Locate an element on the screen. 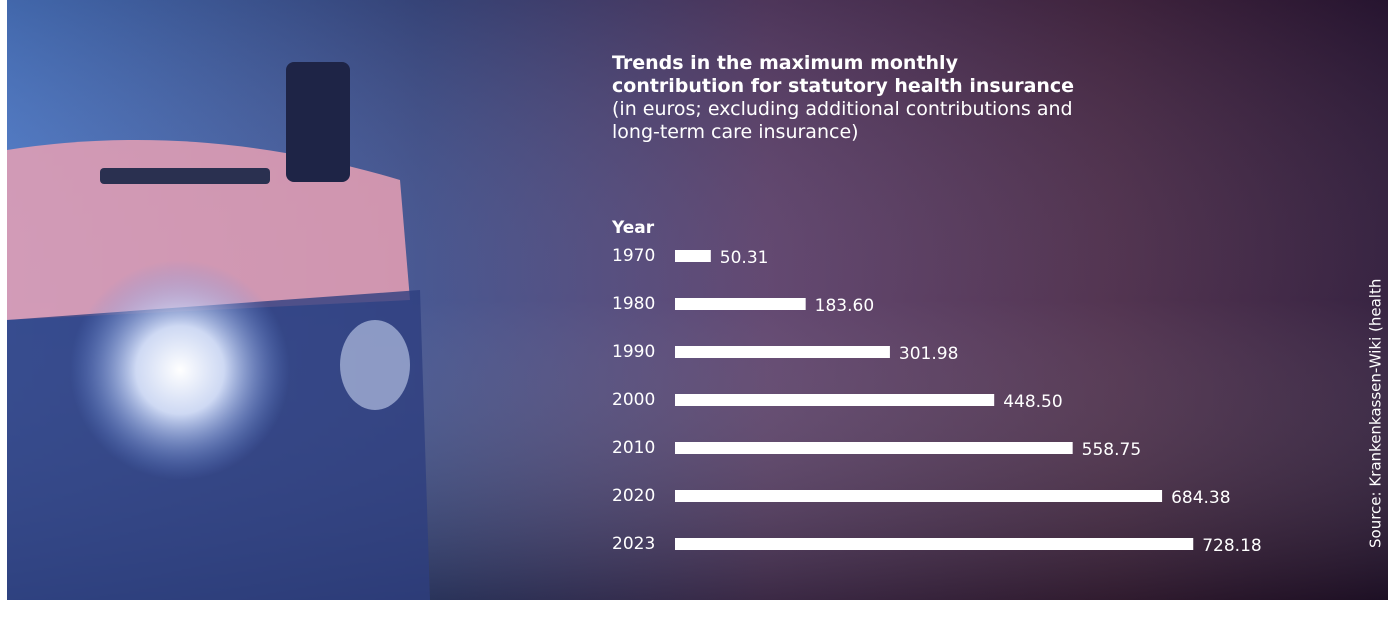 This screenshot has height=619, width=1394. value-label: 448.50 is located at coordinates (1032, 402).